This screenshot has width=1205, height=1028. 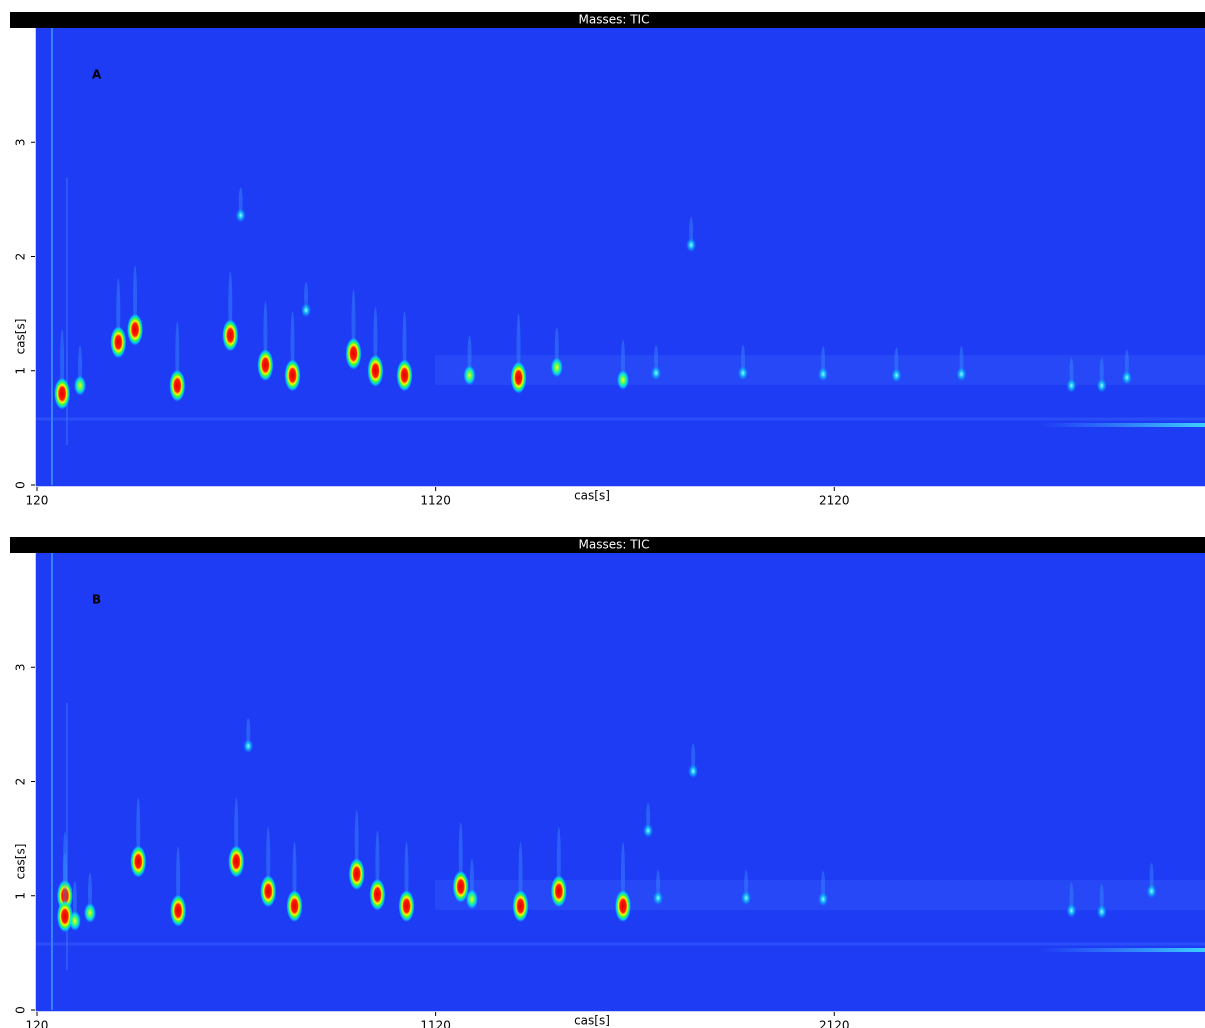 What do you see at coordinates (21, 1010) in the screenshot?
I see `y-tick-label: 0` at bounding box center [21, 1010].